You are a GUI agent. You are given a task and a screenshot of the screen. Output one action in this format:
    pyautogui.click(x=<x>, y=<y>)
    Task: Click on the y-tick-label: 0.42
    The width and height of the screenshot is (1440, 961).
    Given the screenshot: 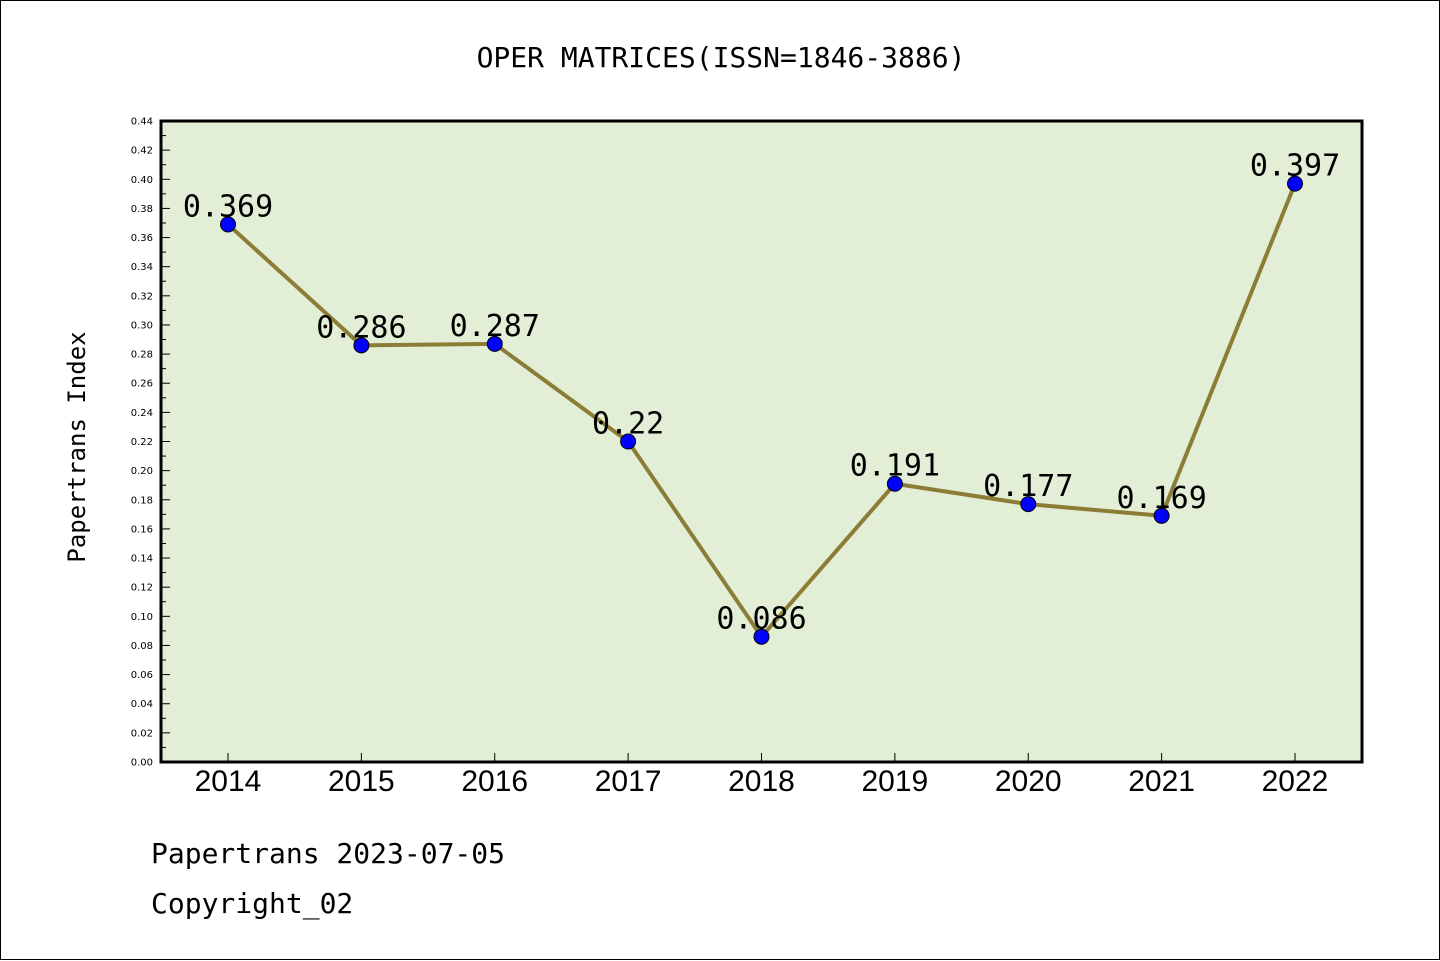 What is the action you would take?
    pyautogui.click(x=142, y=151)
    